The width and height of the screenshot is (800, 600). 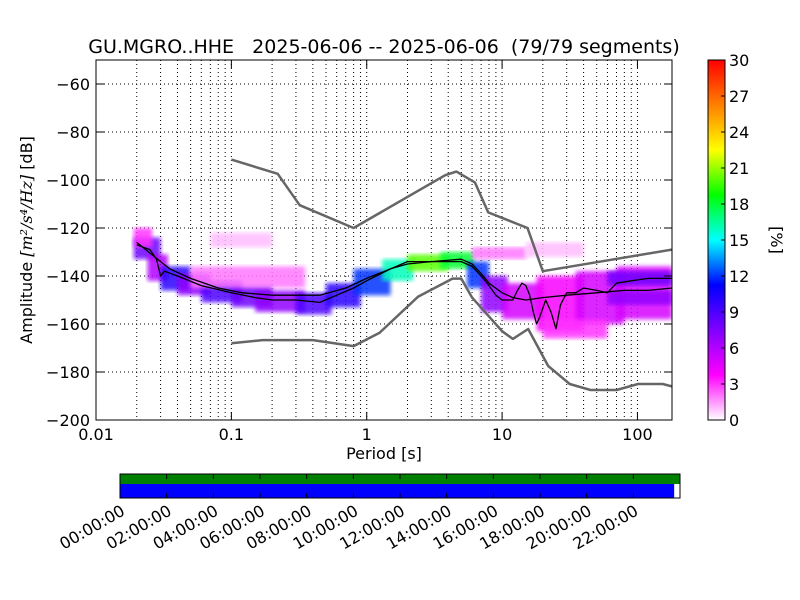 What do you see at coordinates (734, 420) in the screenshot?
I see `colorbar-tick-label: 0` at bounding box center [734, 420].